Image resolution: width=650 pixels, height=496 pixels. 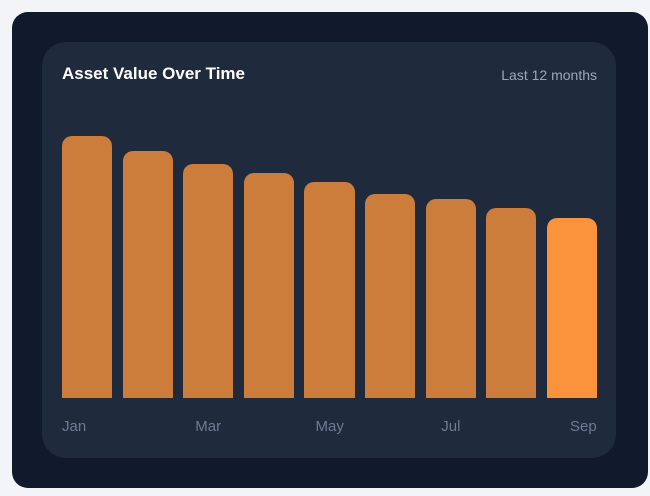 I want to click on bar-sep, so click(x=571, y=308).